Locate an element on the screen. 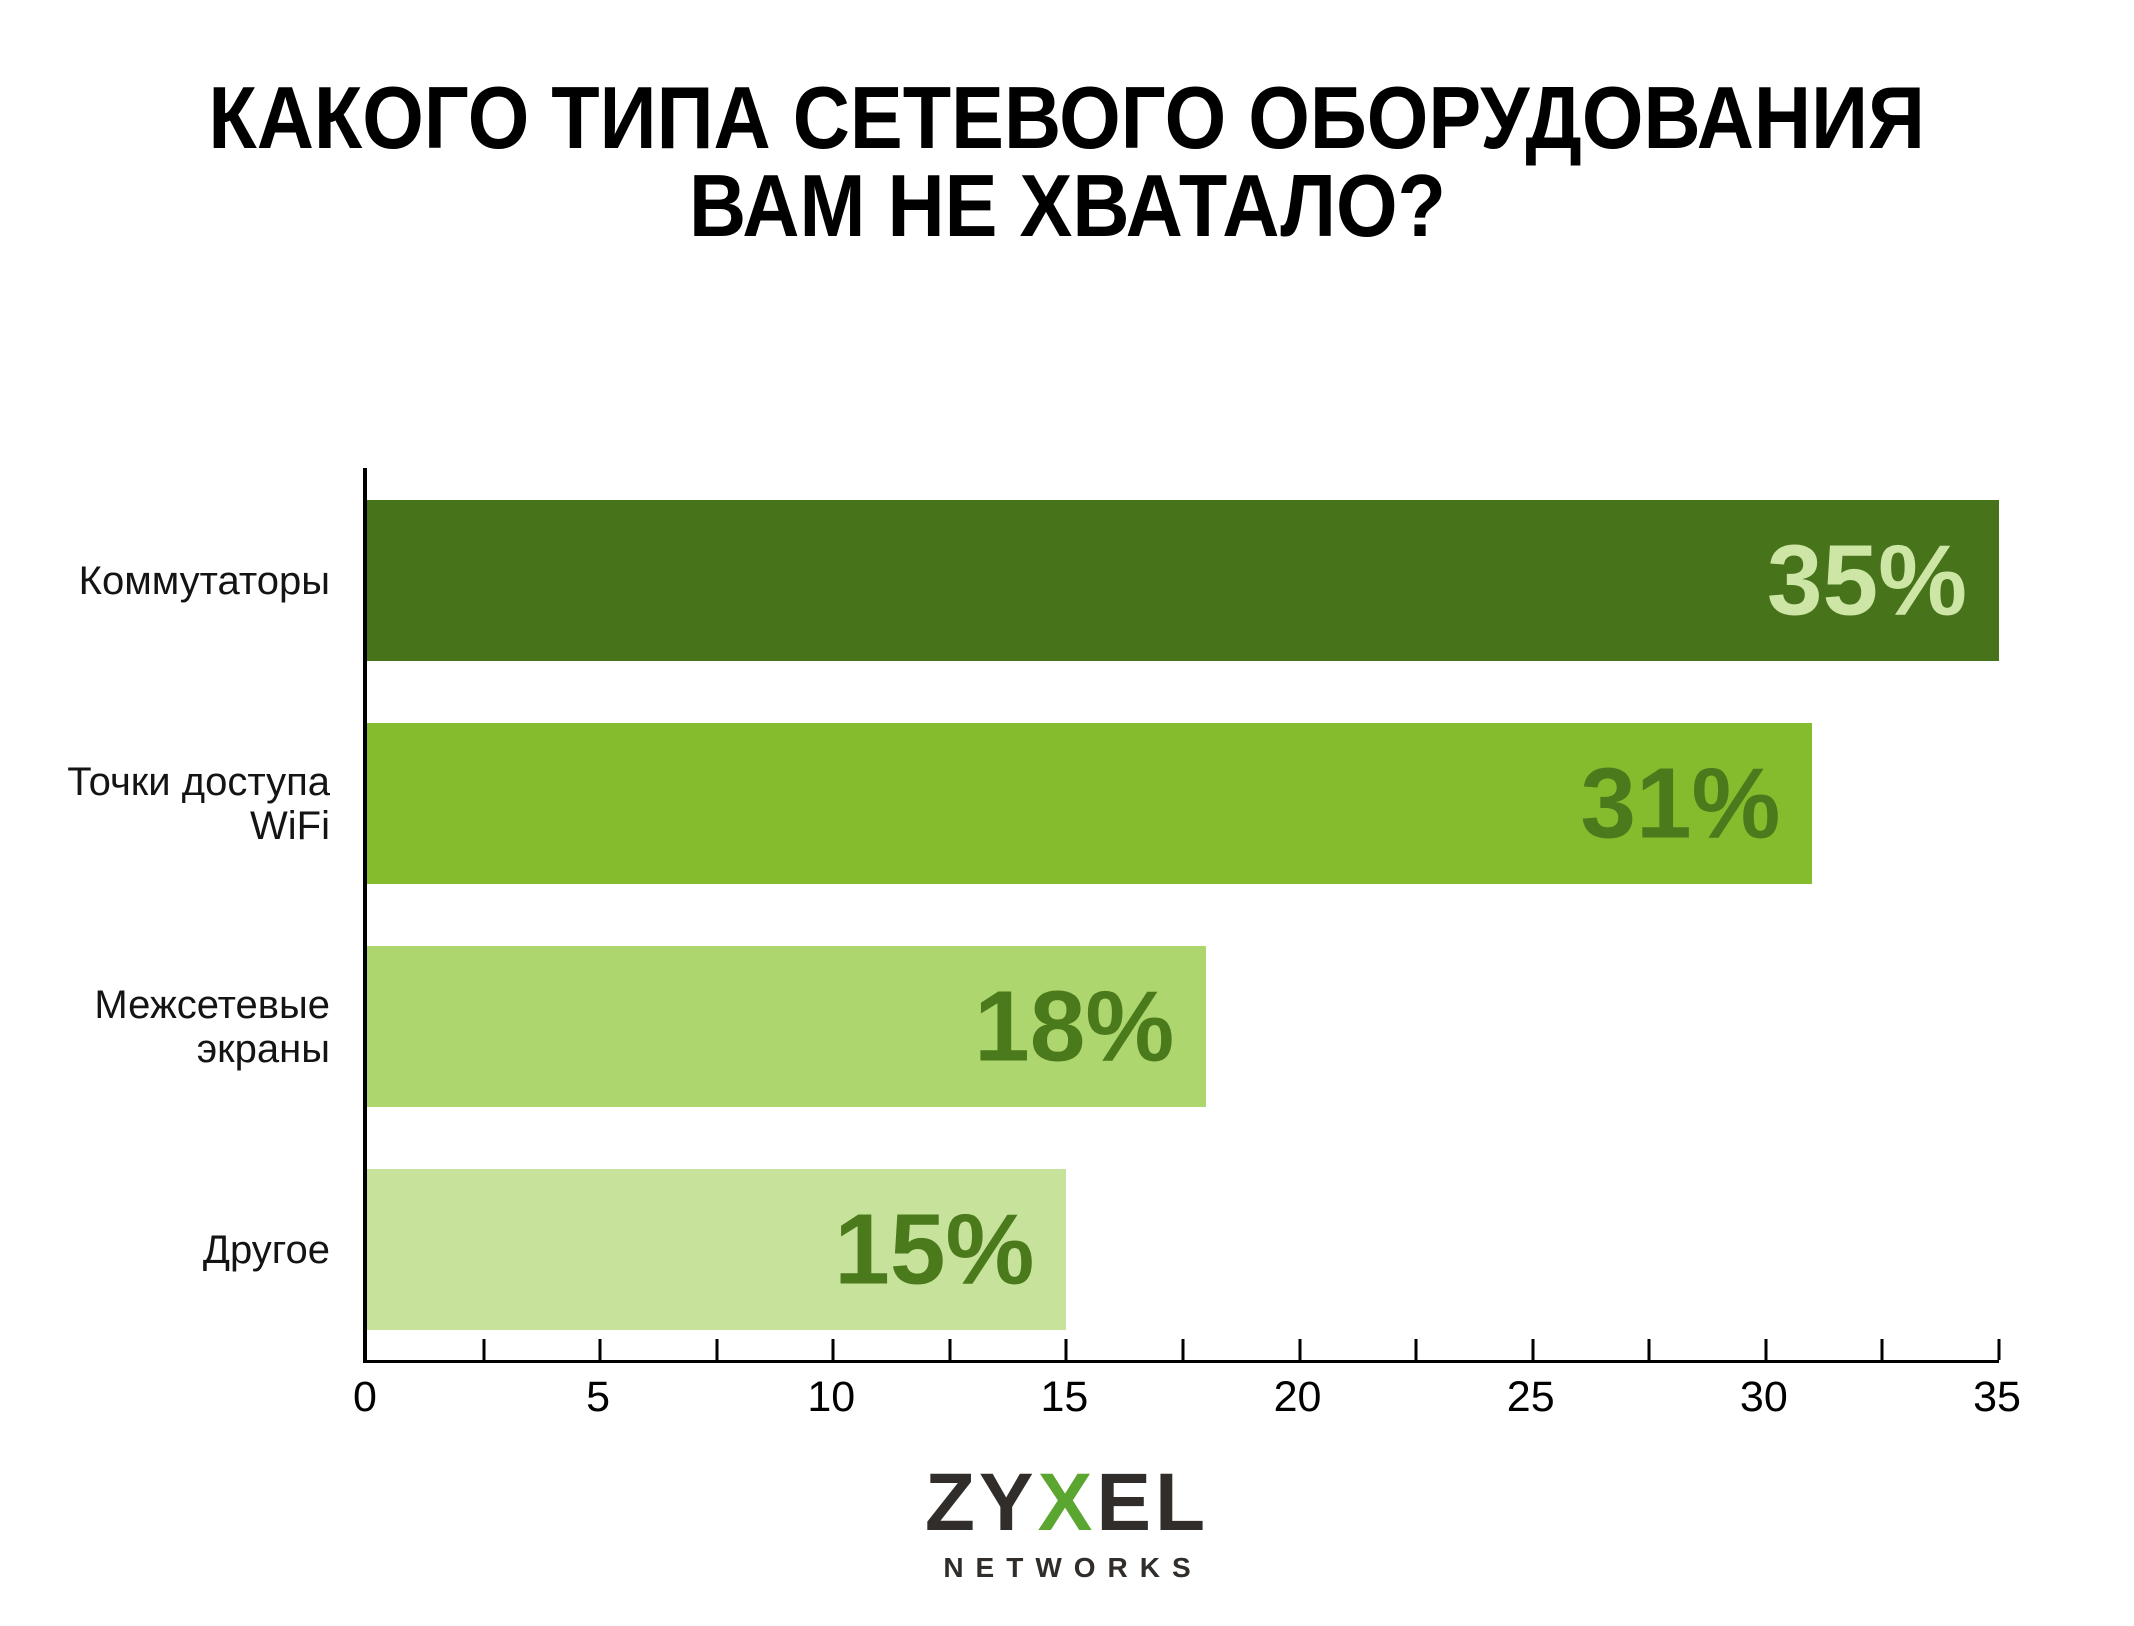  bar-1: 35% is located at coordinates (1183, 580).